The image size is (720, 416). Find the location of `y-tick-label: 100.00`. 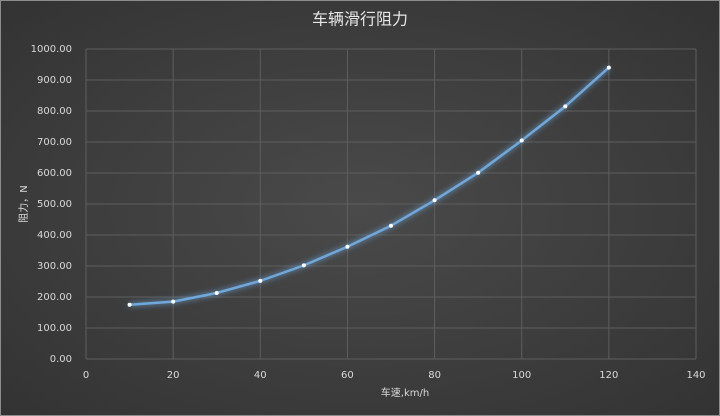

y-tick-label: 100.00 is located at coordinates (54, 328).